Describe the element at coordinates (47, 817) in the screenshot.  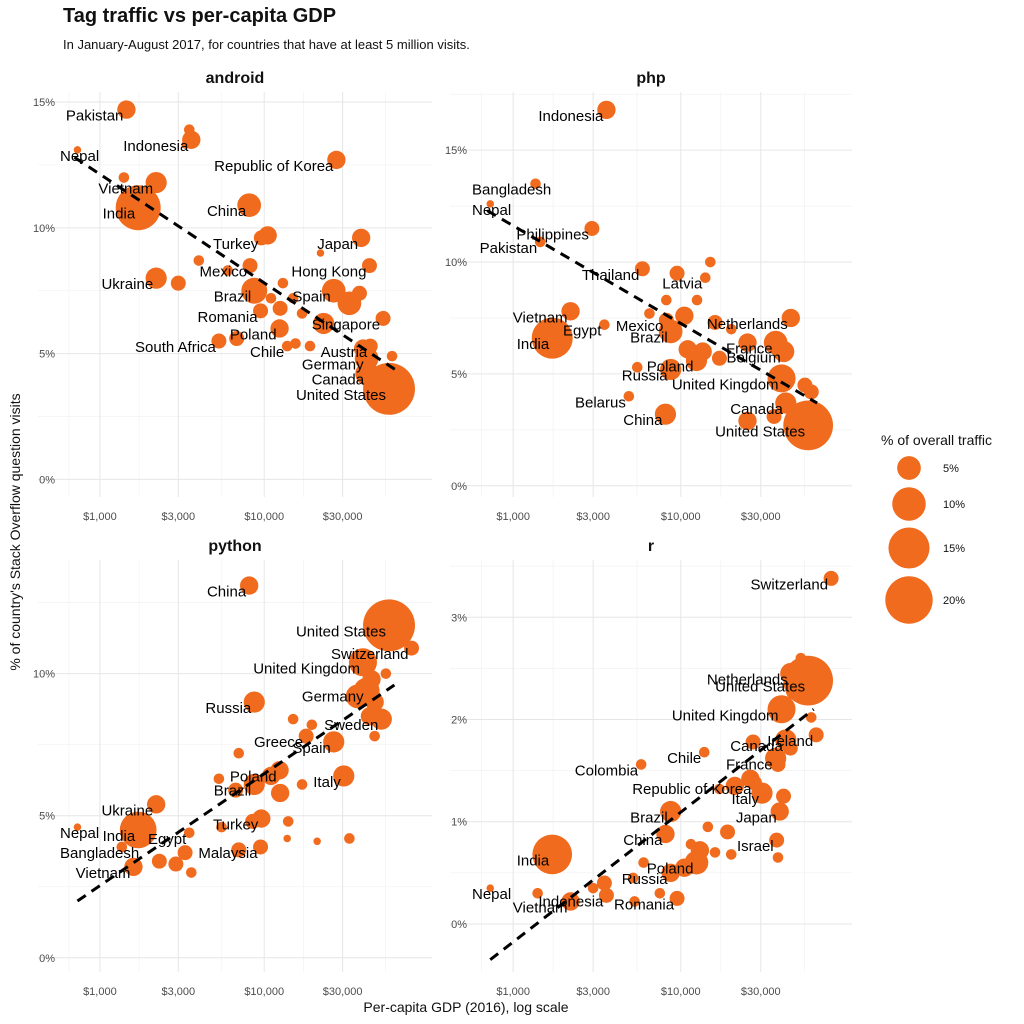
I see `y-tick-label: 5%` at that location.